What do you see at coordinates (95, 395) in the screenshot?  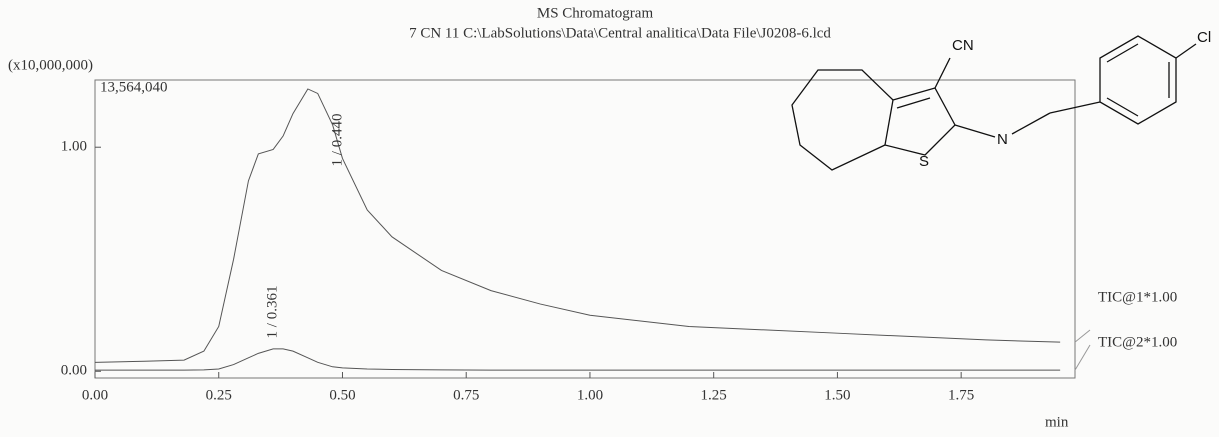 I see `x-tick-label: 0.00` at bounding box center [95, 395].